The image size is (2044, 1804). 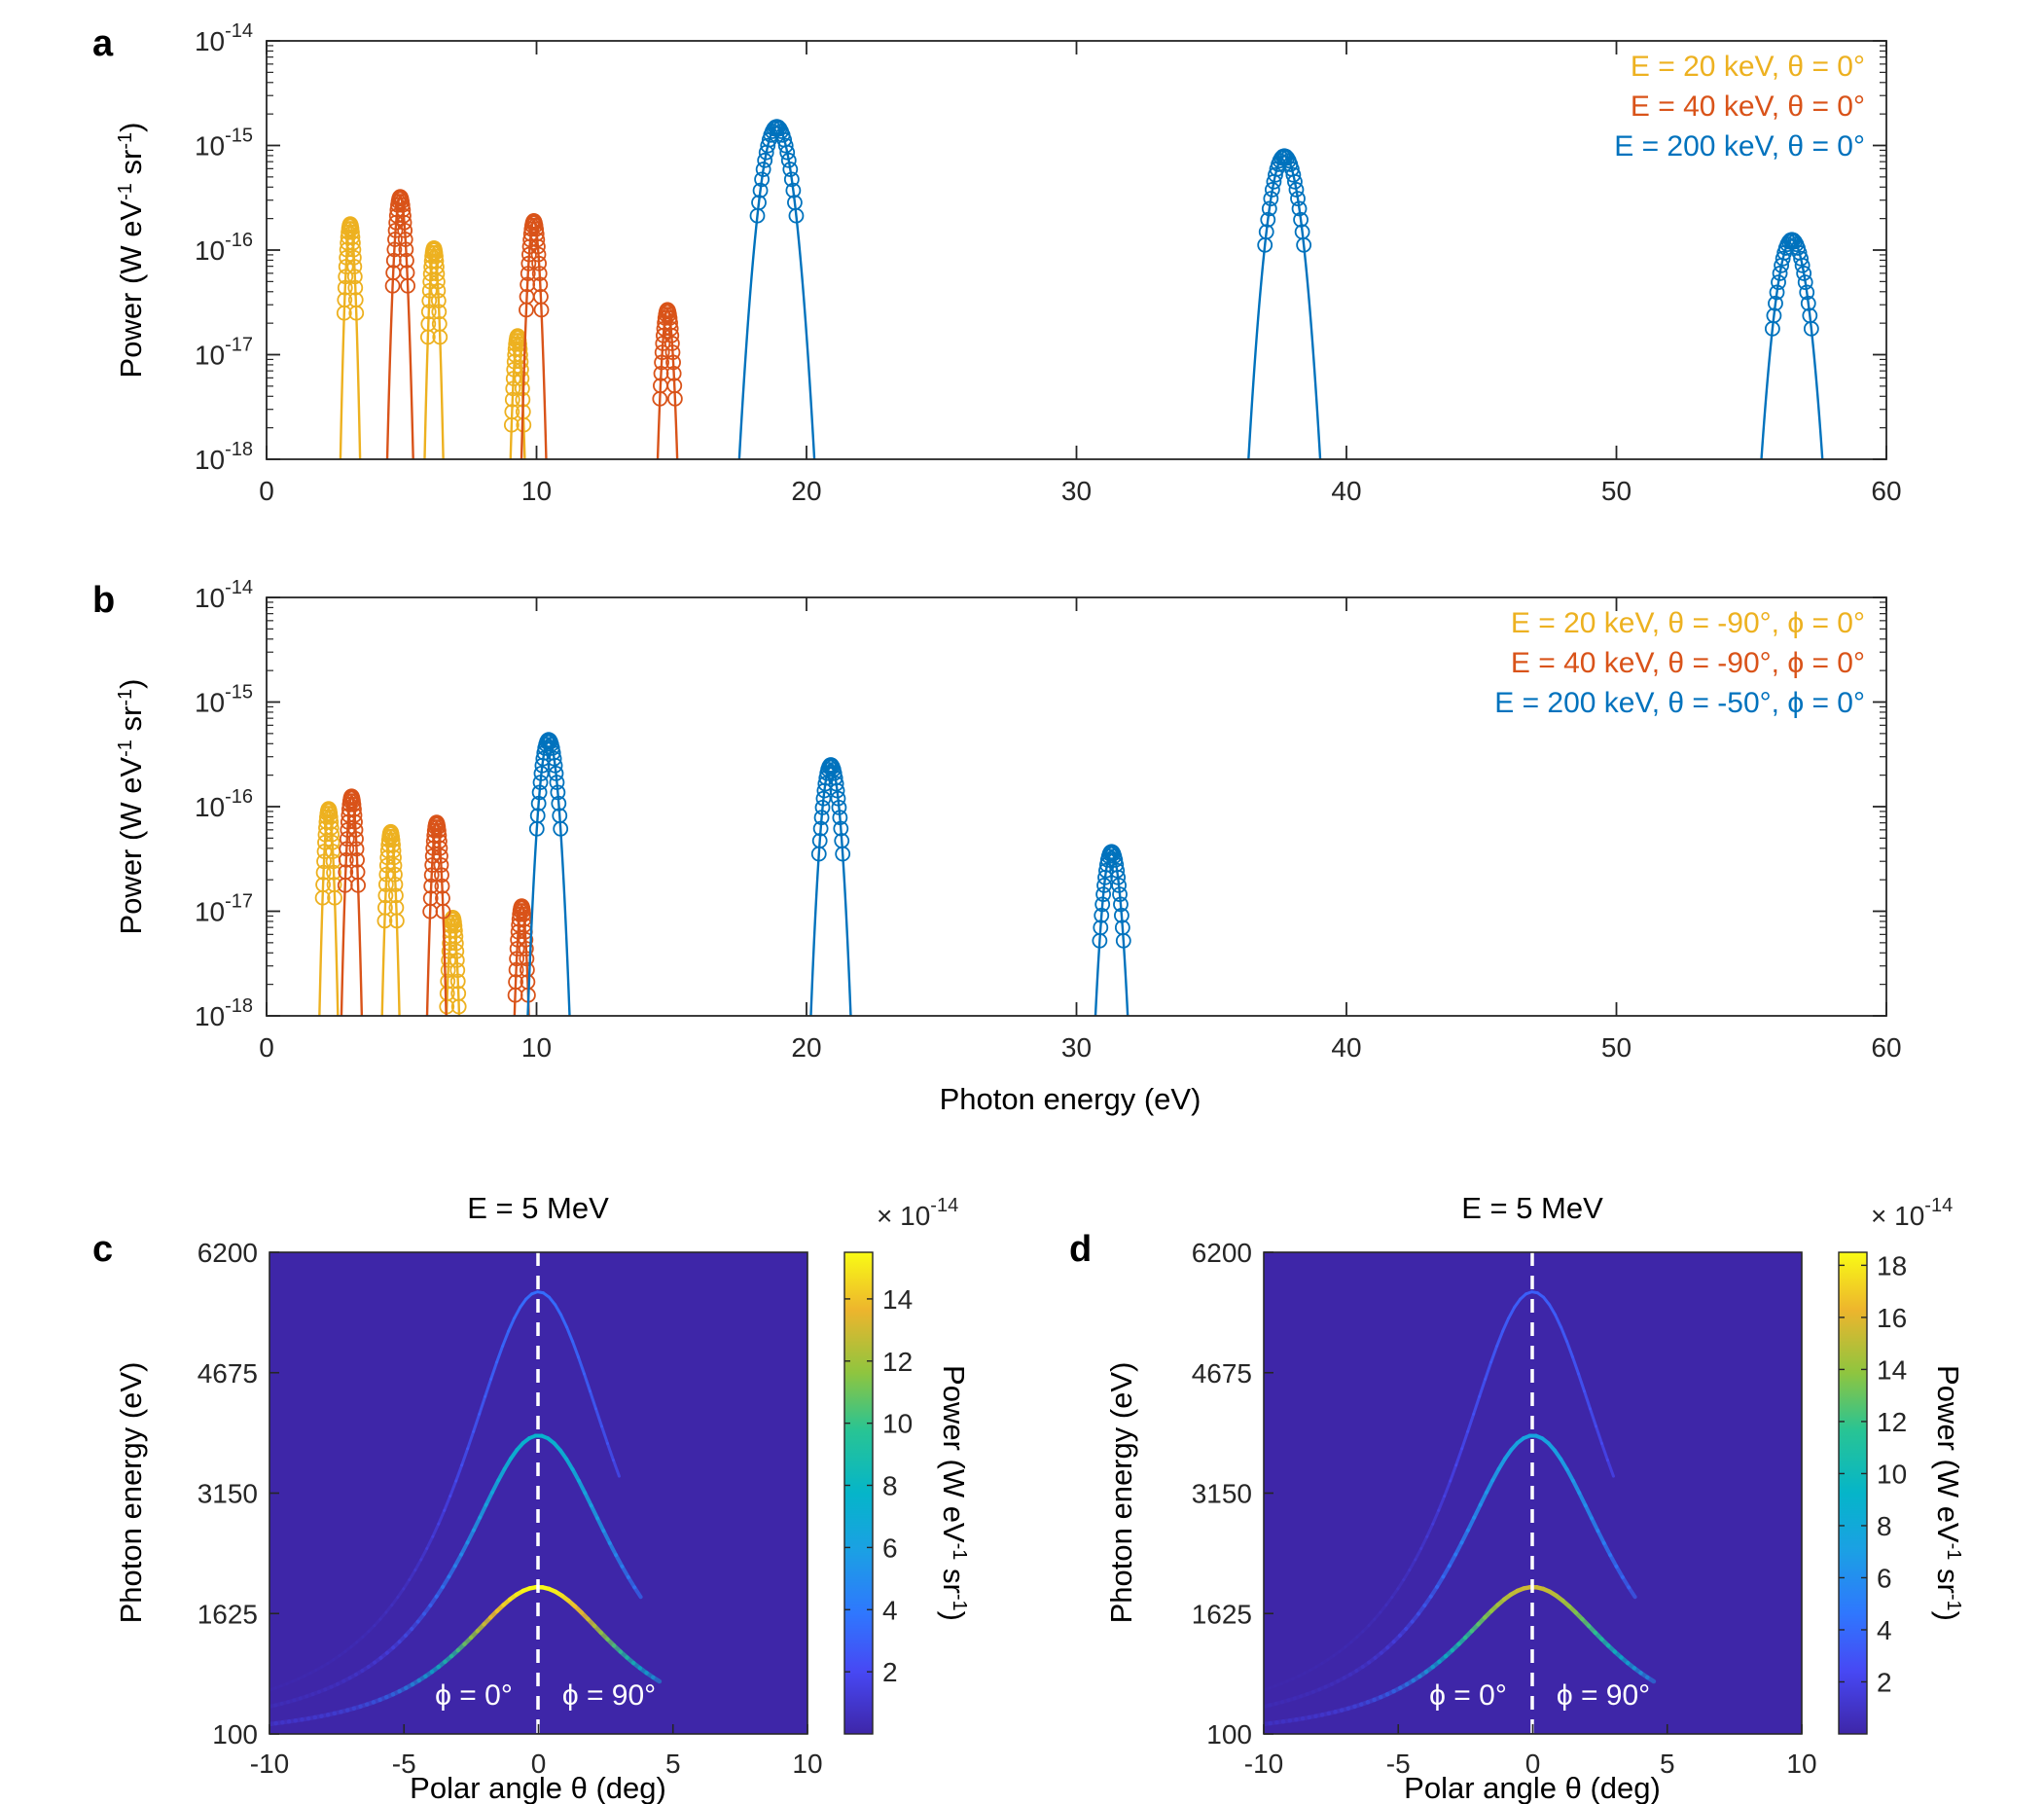 I want to click on phi-left-label-d: ϕ = 0°, so click(x=1468, y=1696).